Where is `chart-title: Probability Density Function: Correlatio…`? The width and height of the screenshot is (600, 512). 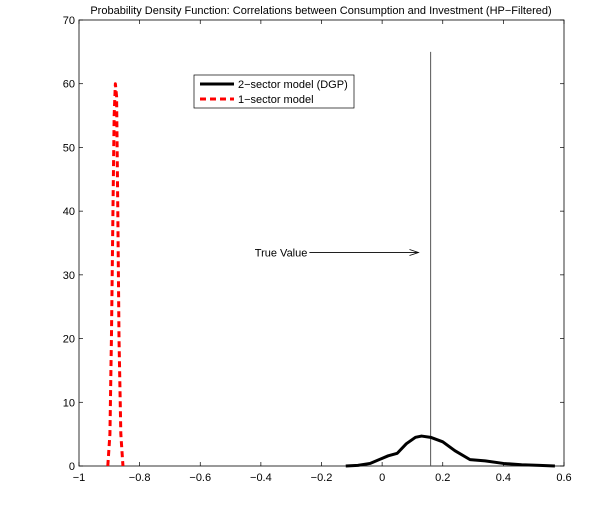 chart-title: Probability Density Function: Correlatio… is located at coordinates (320, 11).